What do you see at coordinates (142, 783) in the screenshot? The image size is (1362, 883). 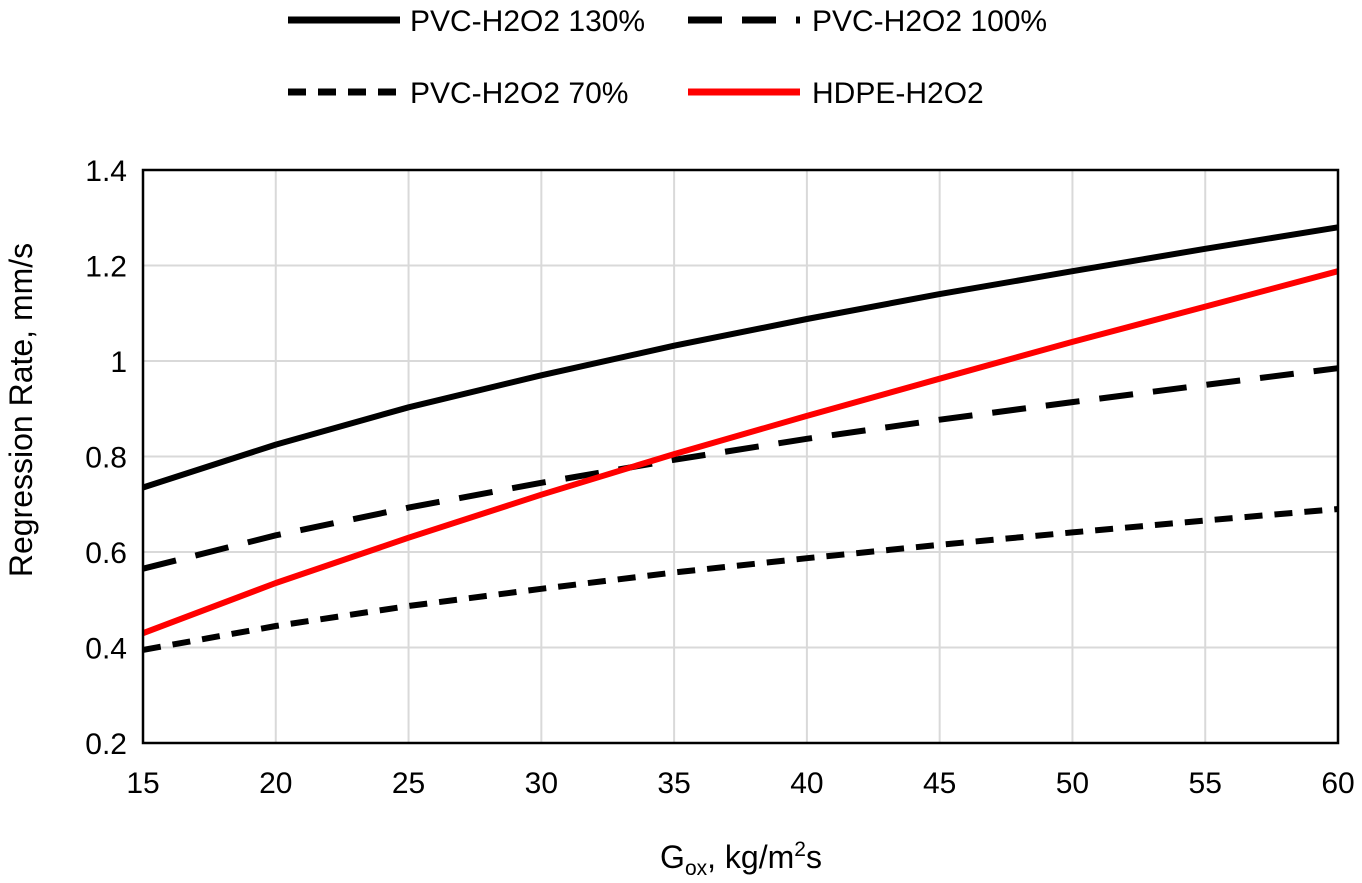 I see `x-tick-label: 15` at bounding box center [142, 783].